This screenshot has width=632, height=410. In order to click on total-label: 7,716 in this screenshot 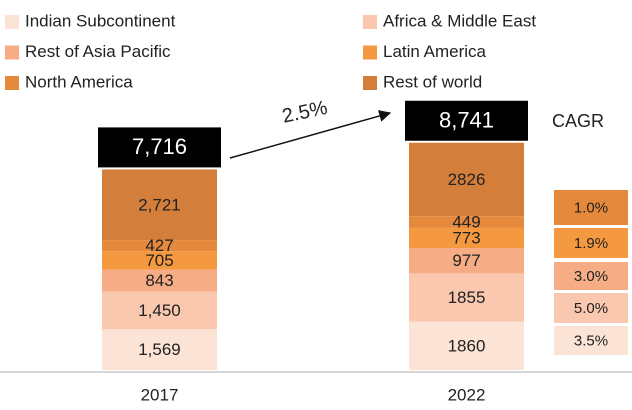, I will do `click(159, 146)`.